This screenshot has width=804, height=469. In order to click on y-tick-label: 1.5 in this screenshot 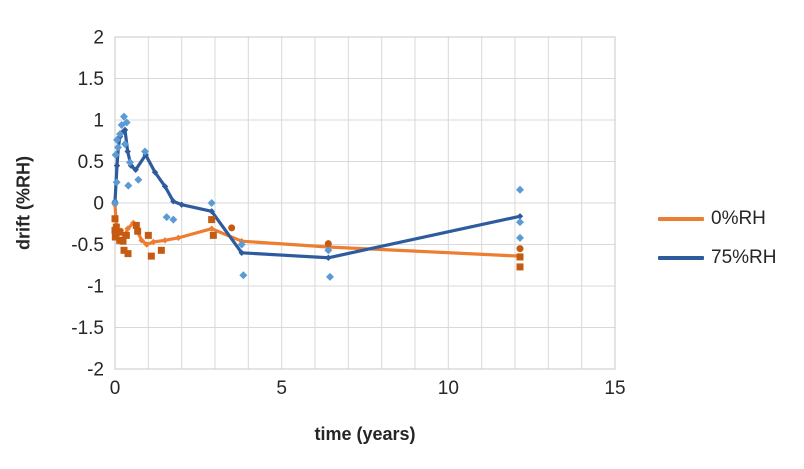, I will do `click(91, 79)`.